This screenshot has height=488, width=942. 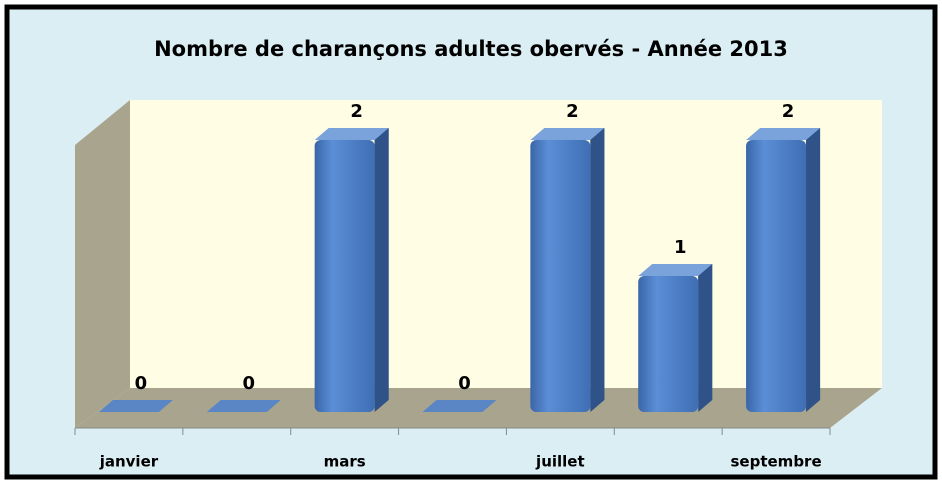 I want to click on x-tick-label: juillet, so click(x=560, y=462).